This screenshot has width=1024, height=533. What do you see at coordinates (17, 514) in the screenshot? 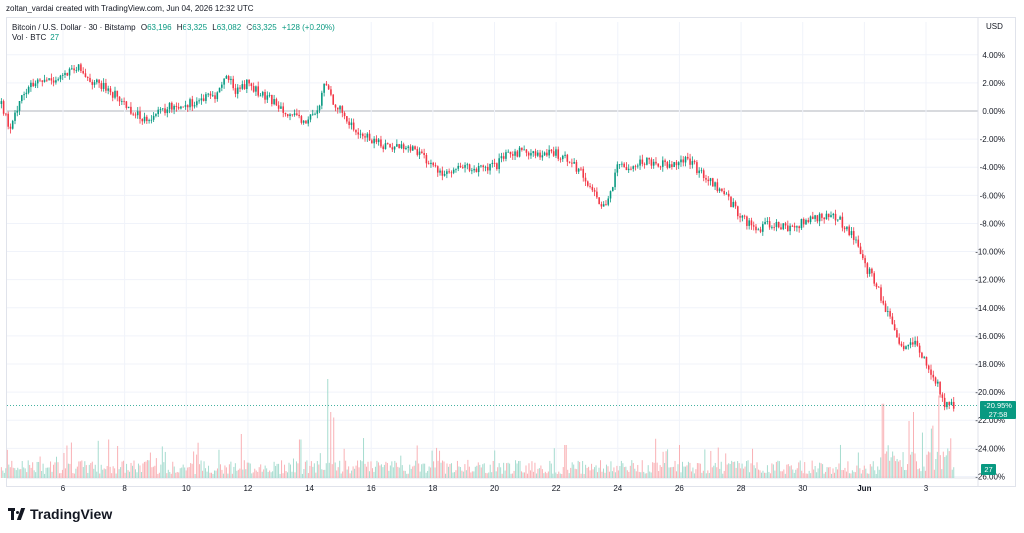
I see `tradingview-logo-icon` at bounding box center [17, 514].